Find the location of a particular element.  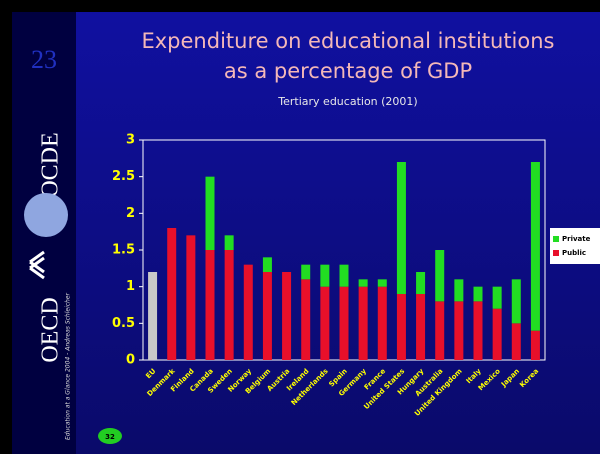

page-badge is located at coordinates (110, 436).